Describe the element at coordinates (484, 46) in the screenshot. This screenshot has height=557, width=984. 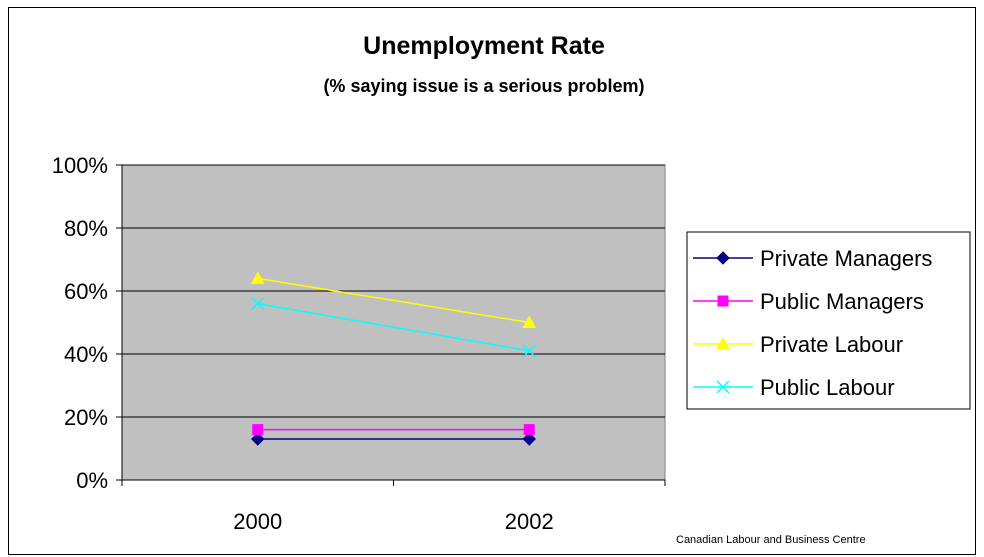
I see `chart-title: Unemployment Rate` at that location.